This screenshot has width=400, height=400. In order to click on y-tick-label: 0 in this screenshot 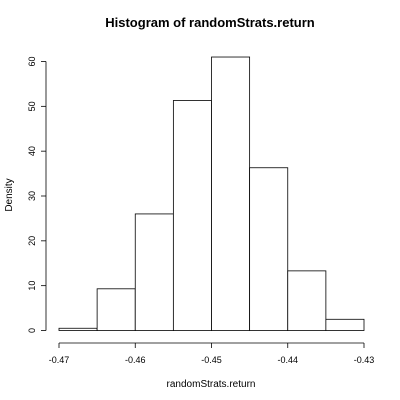, I will do `click(32, 330)`.